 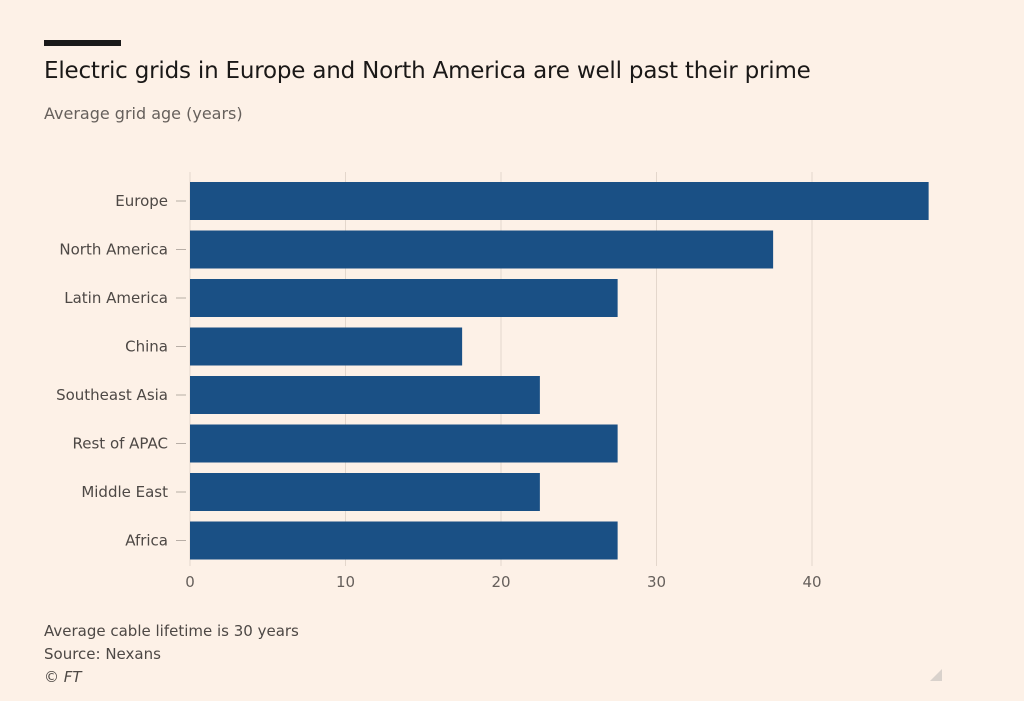 I want to click on copyright-notice: © FT, so click(x=63, y=677).